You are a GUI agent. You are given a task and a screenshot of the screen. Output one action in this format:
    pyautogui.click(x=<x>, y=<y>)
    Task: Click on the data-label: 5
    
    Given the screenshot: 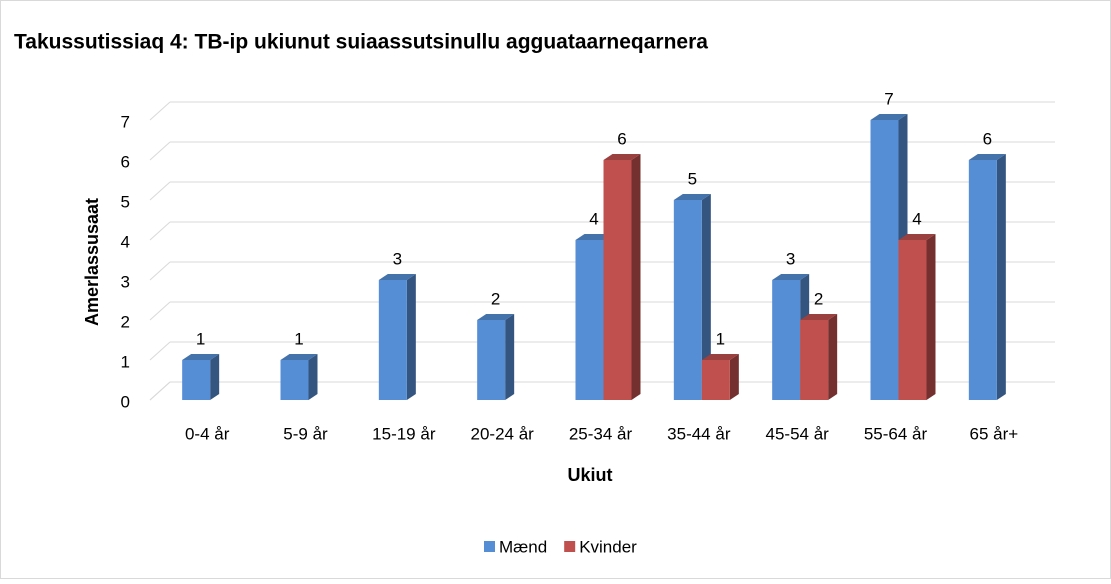 What is the action you would take?
    pyautogui.click(x=692, y=178)
    